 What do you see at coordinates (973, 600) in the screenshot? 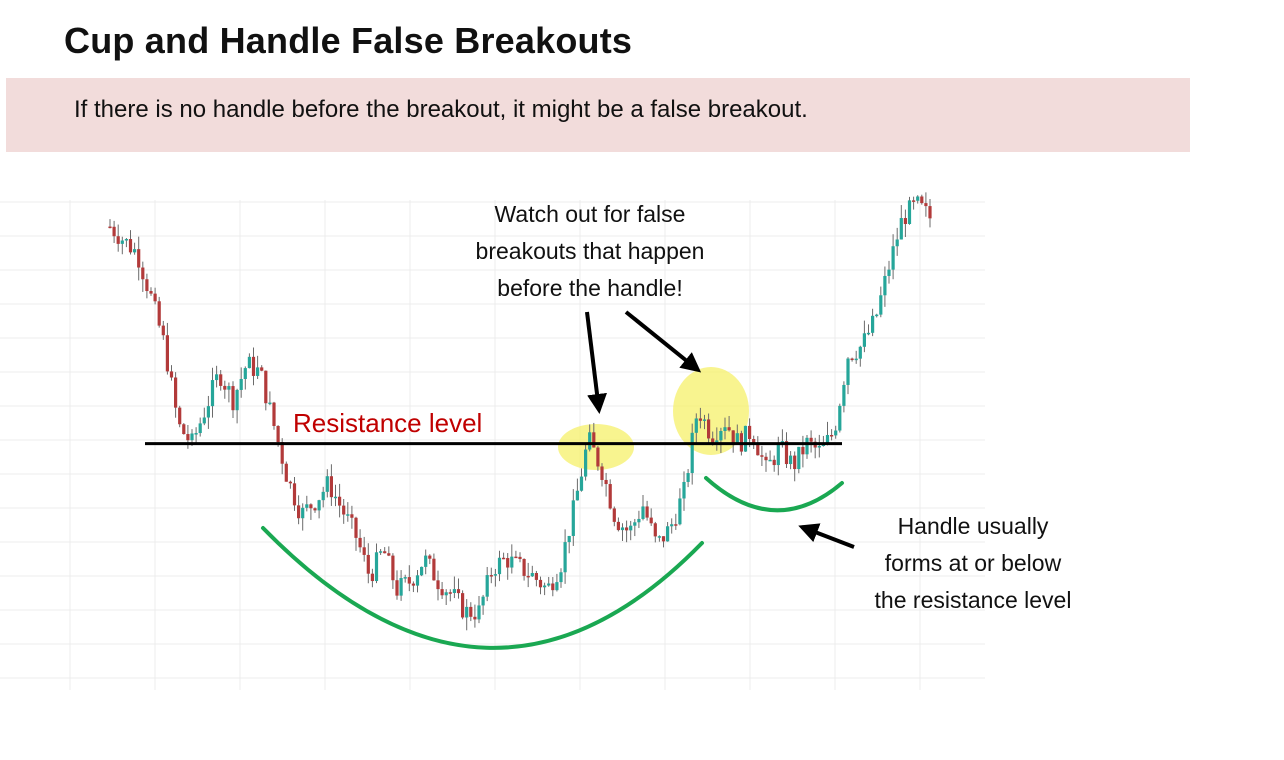
I see `handle-note-line: the resistance level` at bounding box center [973, 600].